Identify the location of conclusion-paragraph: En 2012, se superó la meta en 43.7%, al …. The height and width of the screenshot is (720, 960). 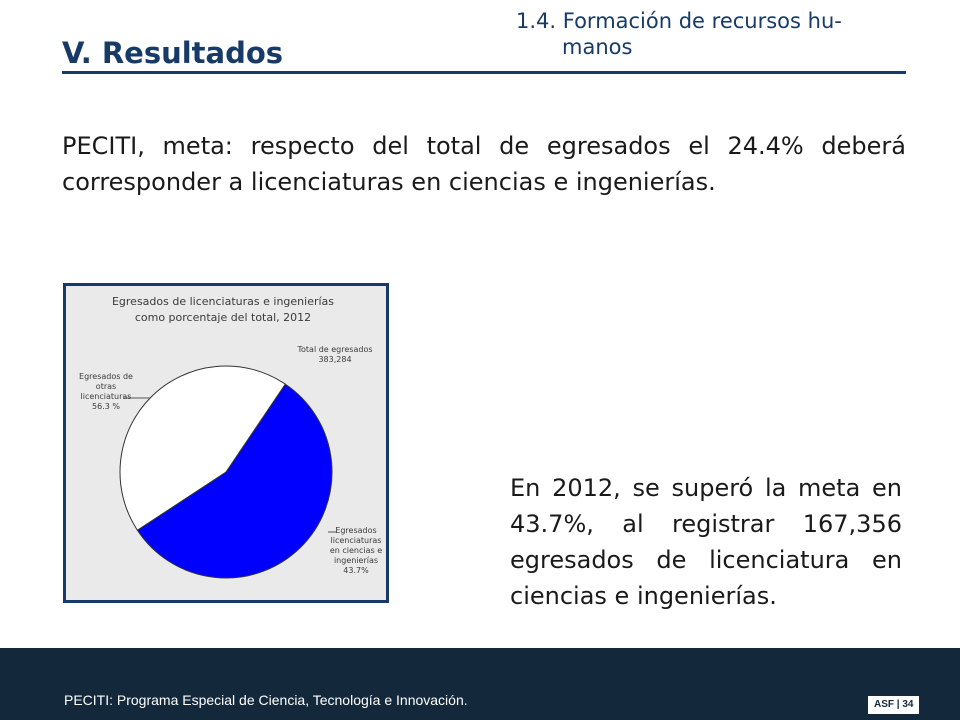
(706, 542).